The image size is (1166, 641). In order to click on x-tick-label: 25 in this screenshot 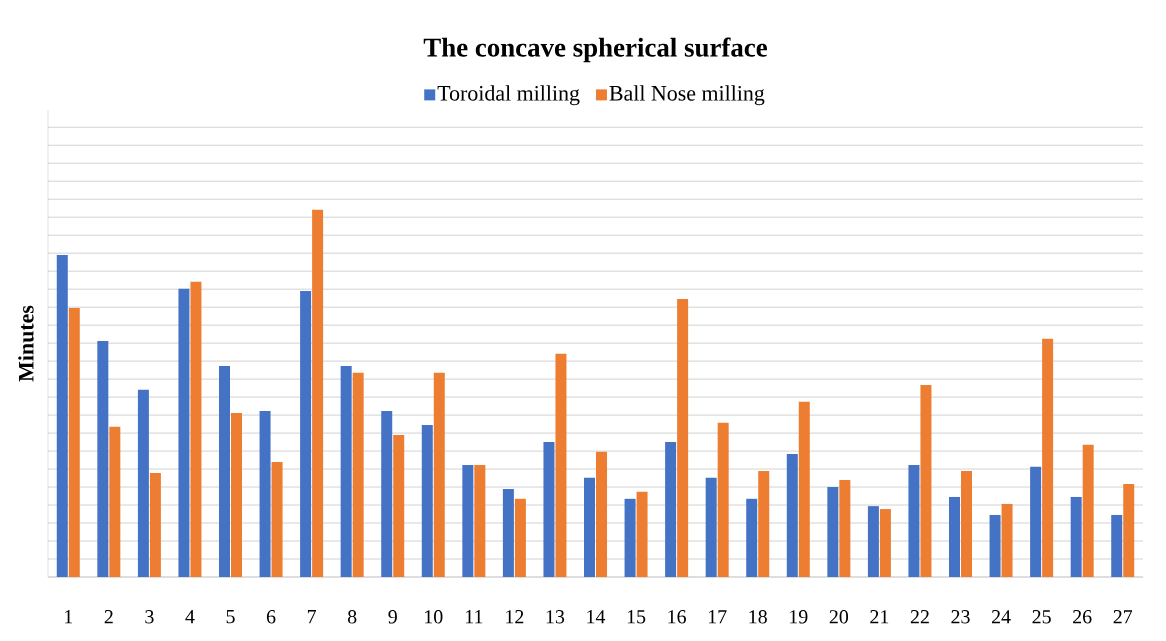, I will do `click(1041, 617)`.